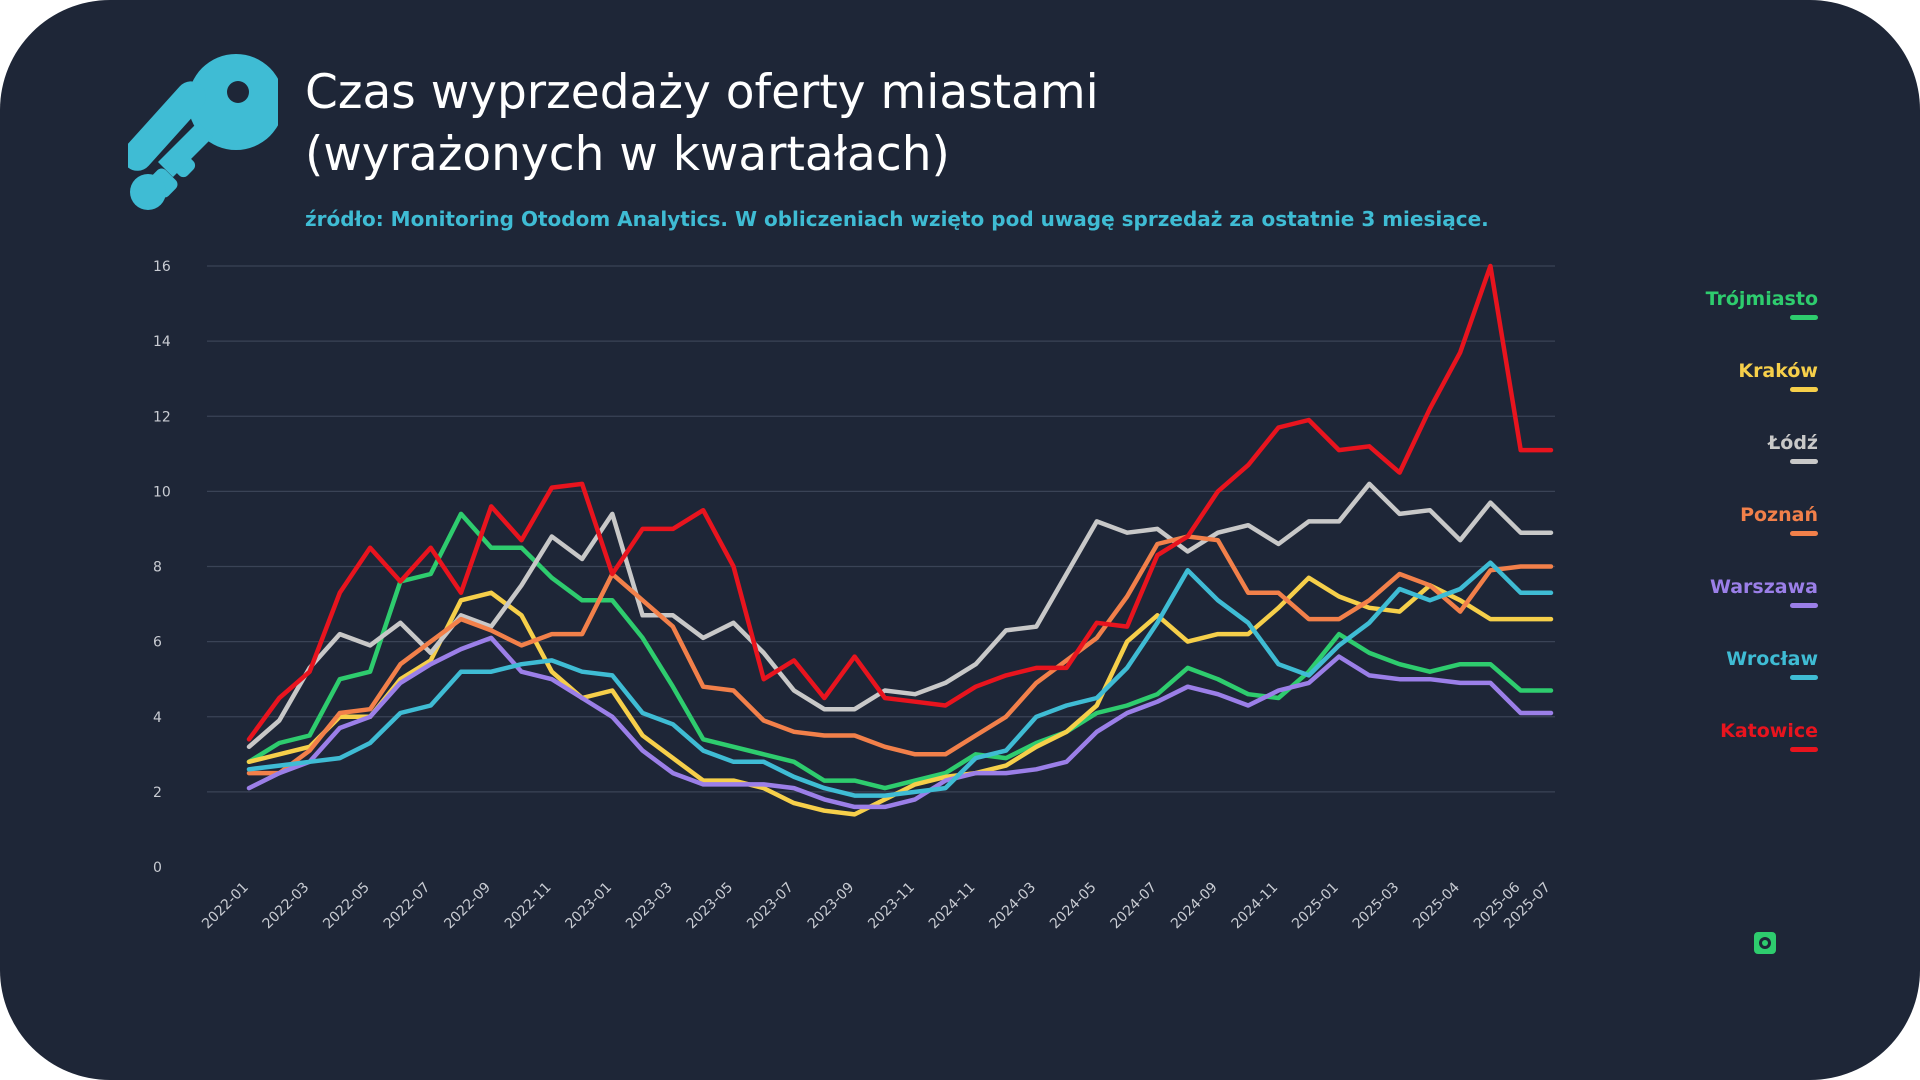 This screenshot has height=1080, width=1920. What do you see at coordinates (627, 154) in the screenshot?
I see `title-line-2: (wyrażonych w kwartałach)` at bounding box center [627, 154].